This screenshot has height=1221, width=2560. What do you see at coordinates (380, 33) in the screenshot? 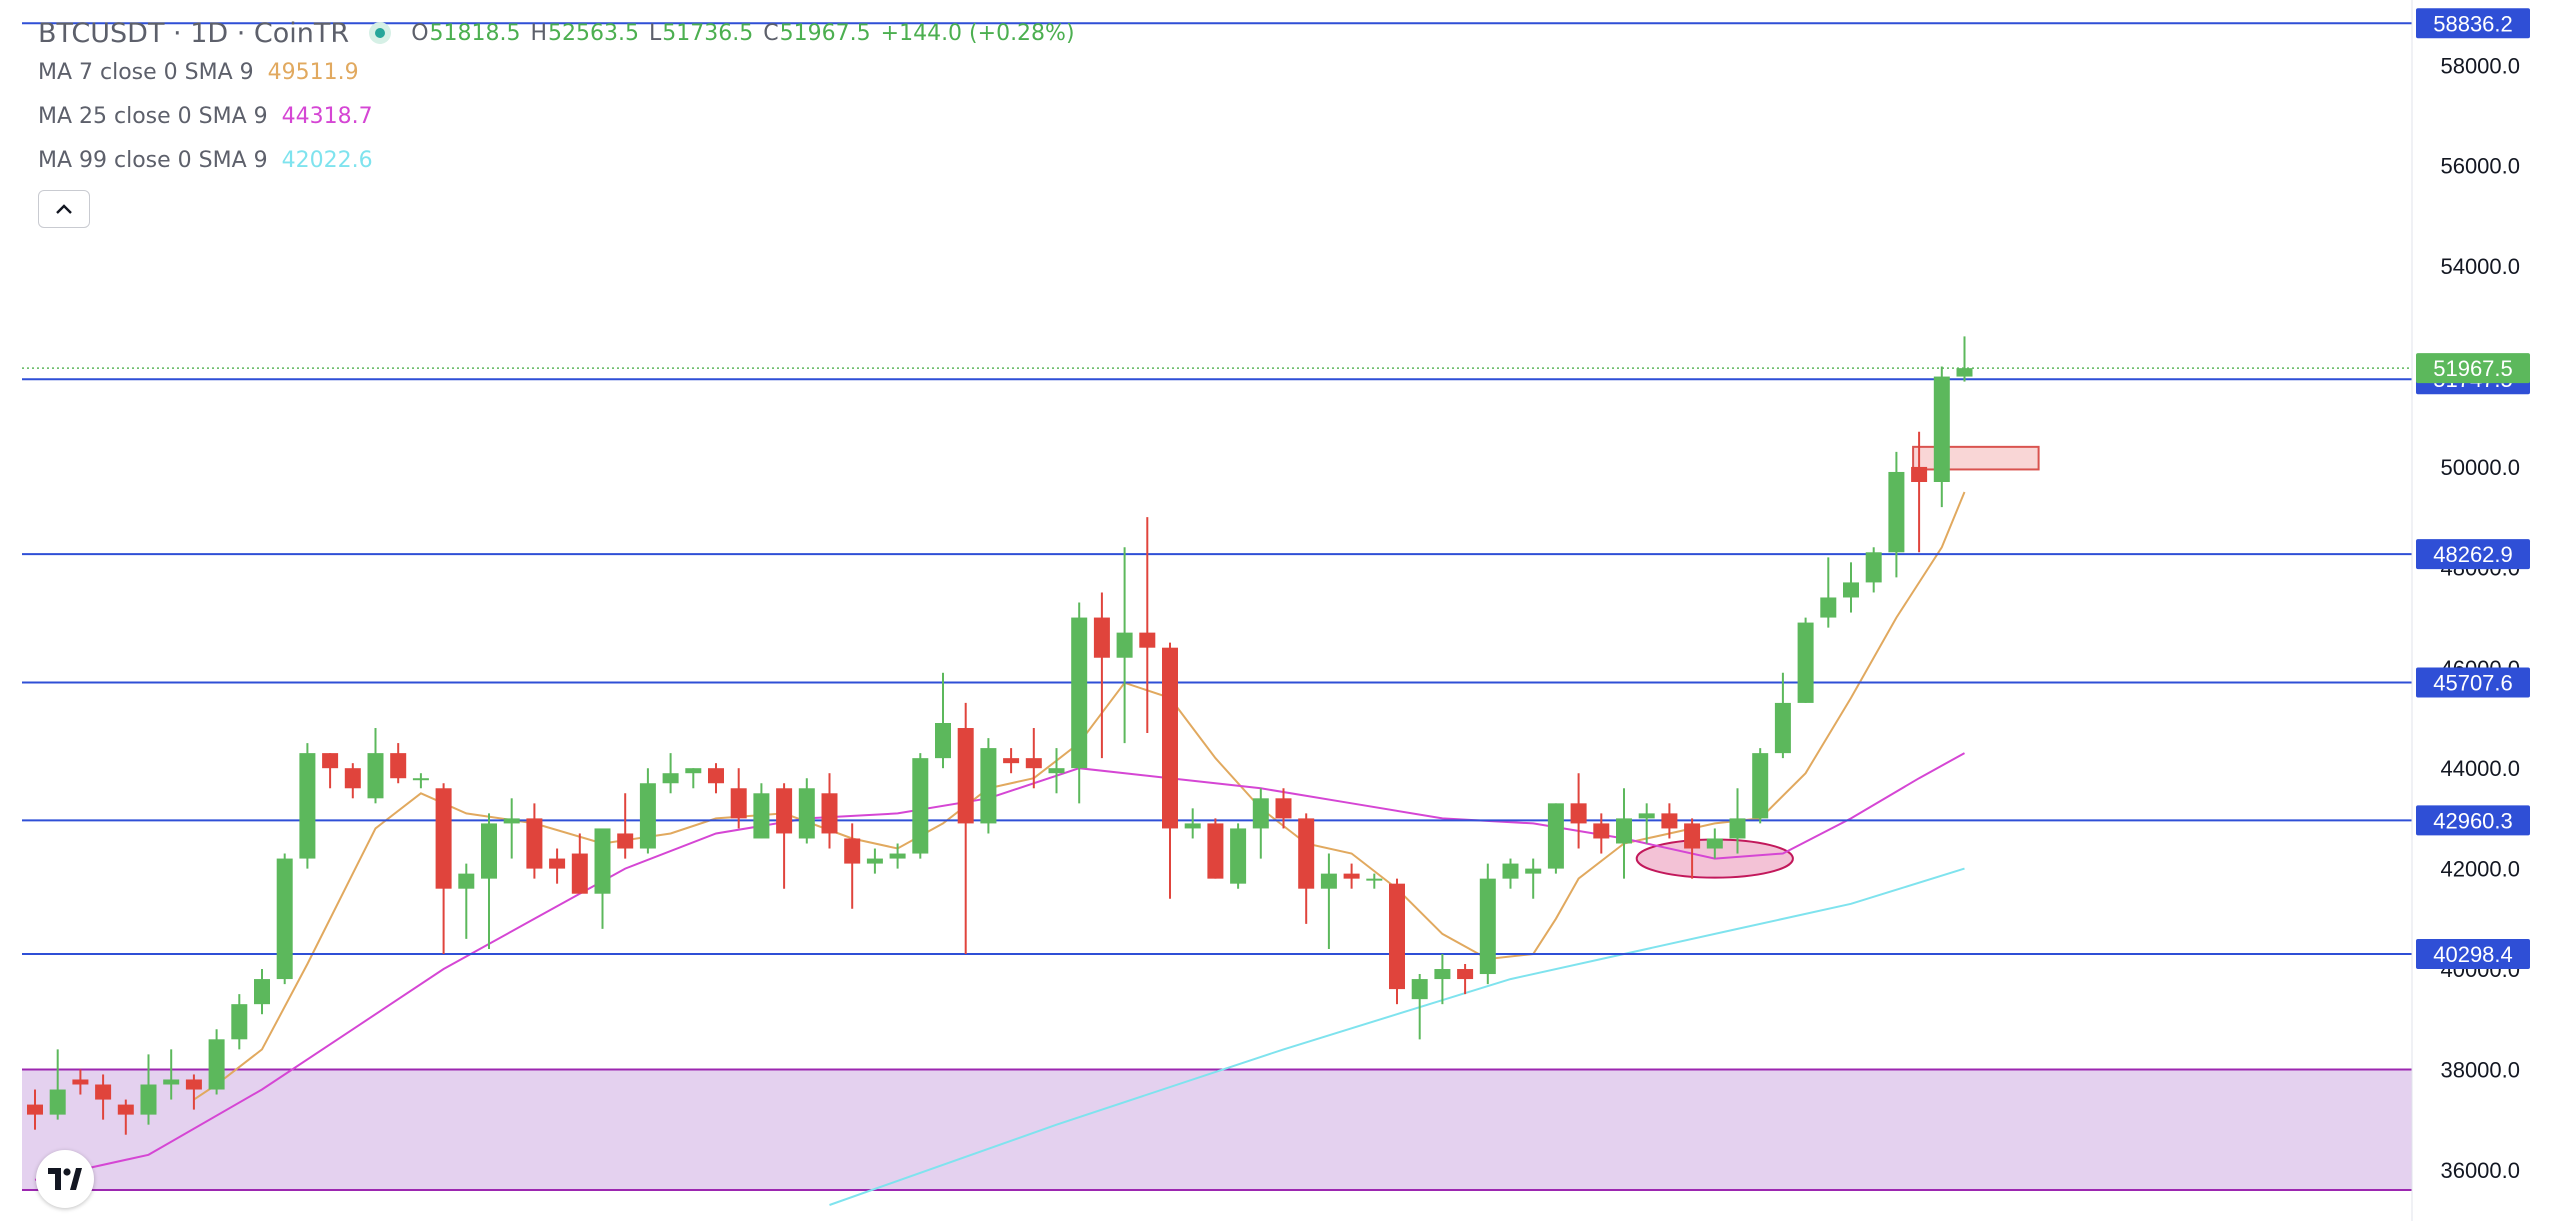
I see `market-status-icon` at bounding box center [380, 33].